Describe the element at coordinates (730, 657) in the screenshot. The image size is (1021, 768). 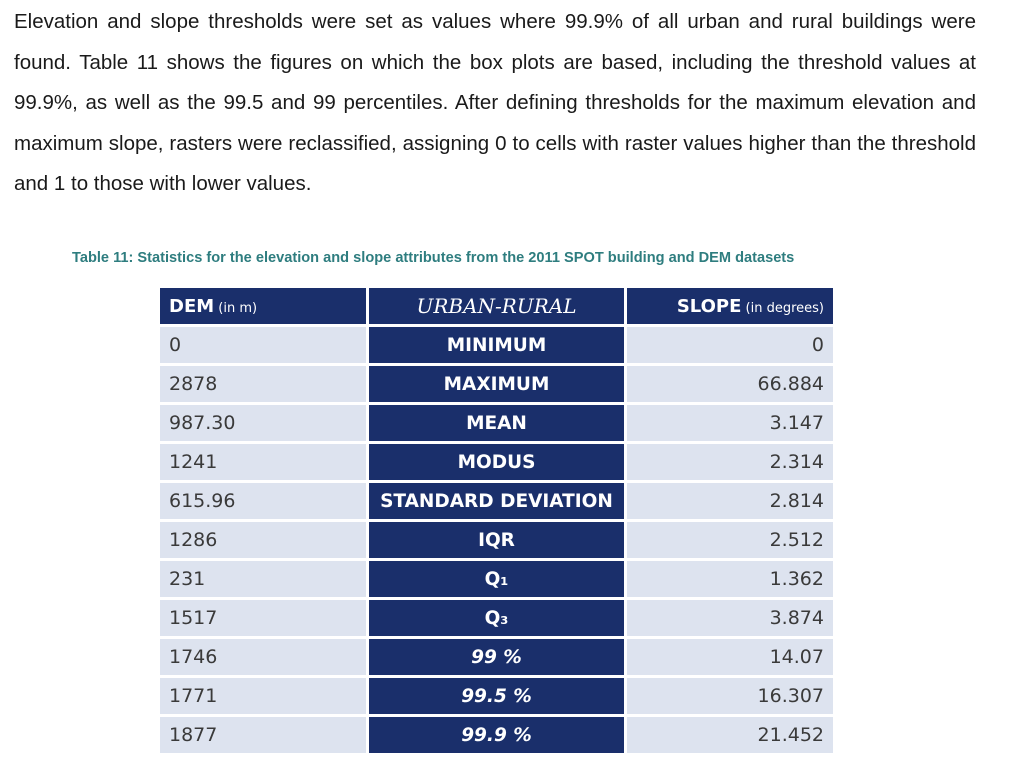
I see `slope-value-cell: 14.07` at that location.